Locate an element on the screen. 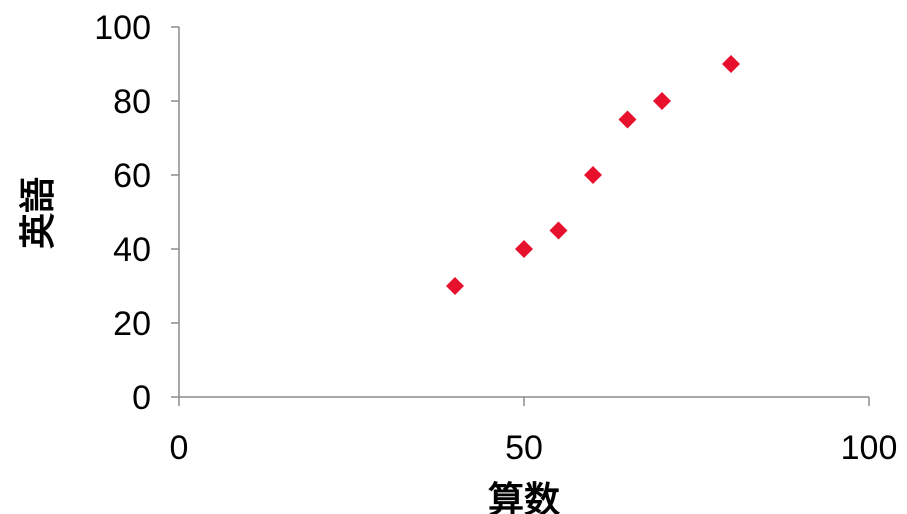 Image resolution: width=907 pixels, height=514 pixels. x-tick-label: 50 is located at coordinates (524, 448).